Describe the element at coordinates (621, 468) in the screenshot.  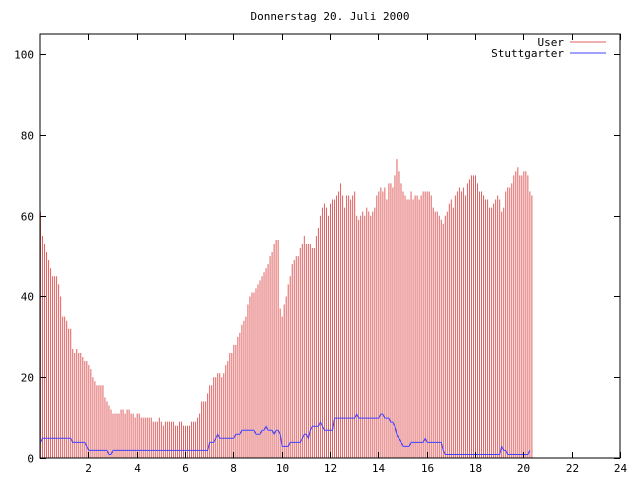
I see `x-tick-label: 24` at that location.